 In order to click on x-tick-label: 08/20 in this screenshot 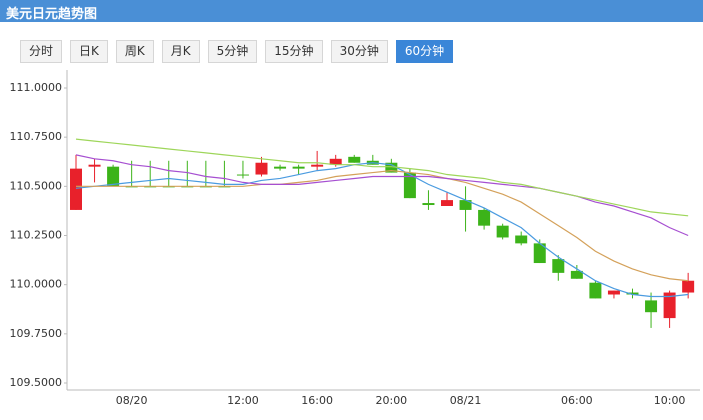, I will do `click(132, 400)`.